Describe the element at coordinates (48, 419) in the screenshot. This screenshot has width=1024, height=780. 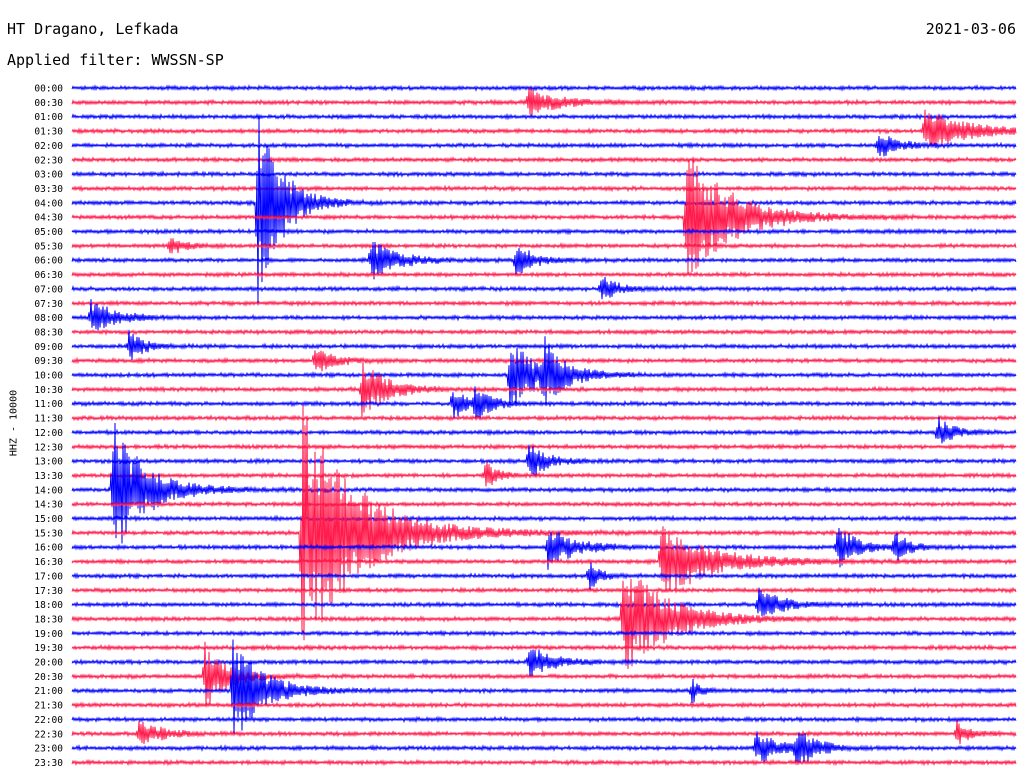
I see `row-time-label: 11:30` at that location.